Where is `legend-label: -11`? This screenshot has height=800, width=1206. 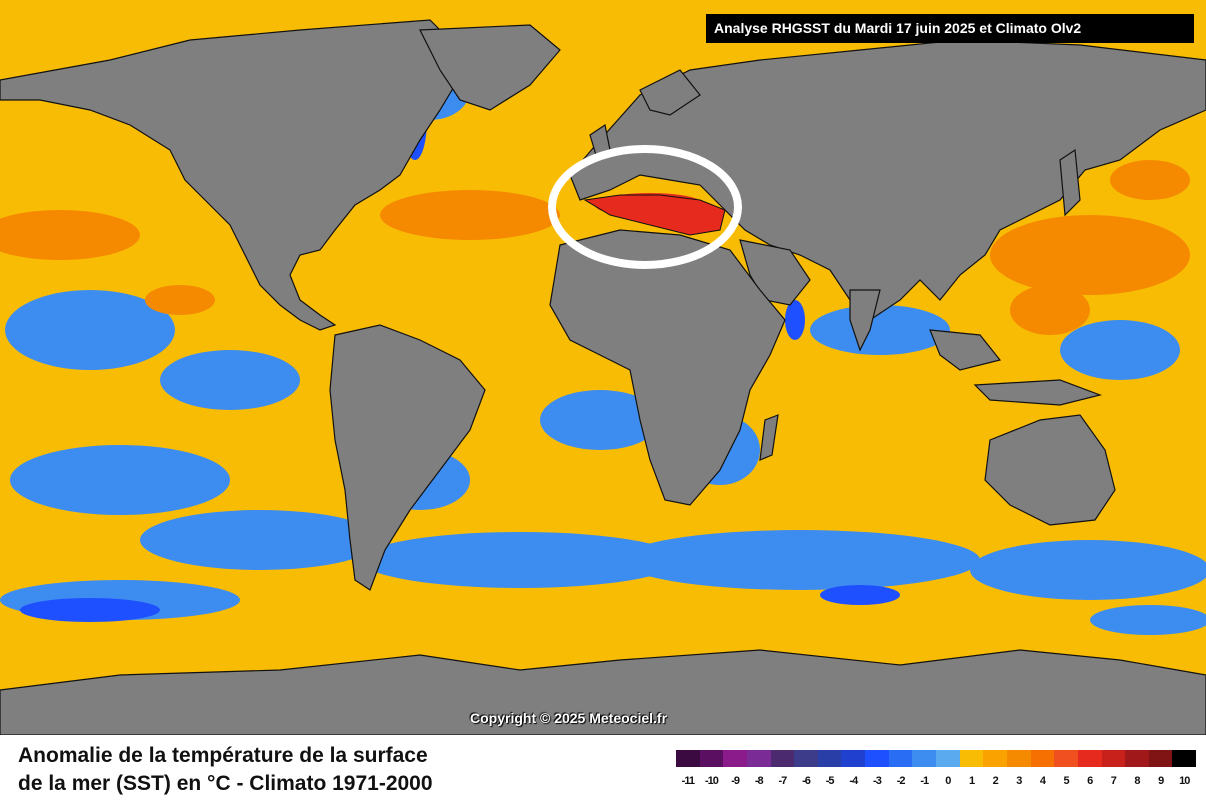
legend-label: -11 is located at coordinates (688, 781).